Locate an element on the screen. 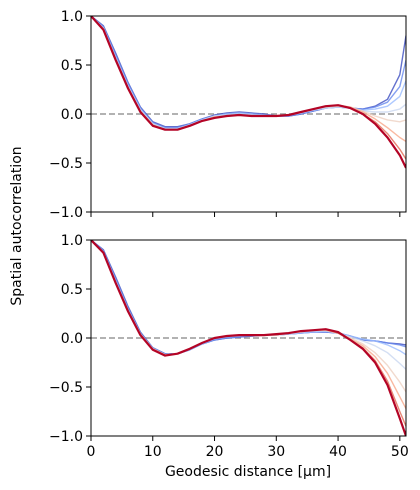  x-tick-label: 40 is located at coordinates (338, 452).